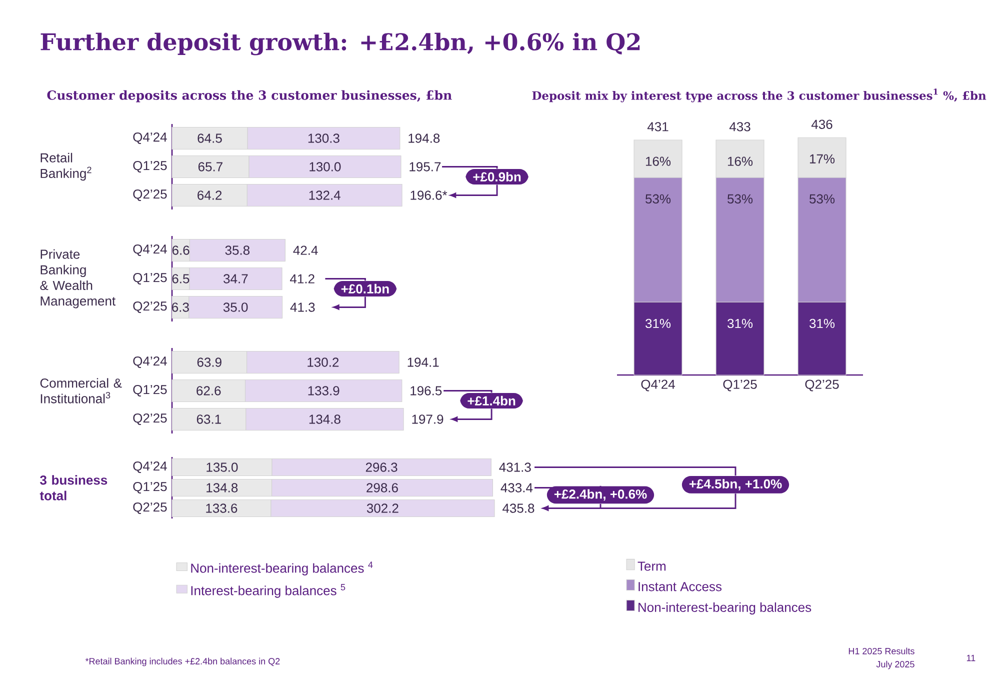 This screenshot has width=1000, height=685. Describe the element at coordinates (822, 386) in the screenshot. I see `x-tick-label: Q2’25` at that location.